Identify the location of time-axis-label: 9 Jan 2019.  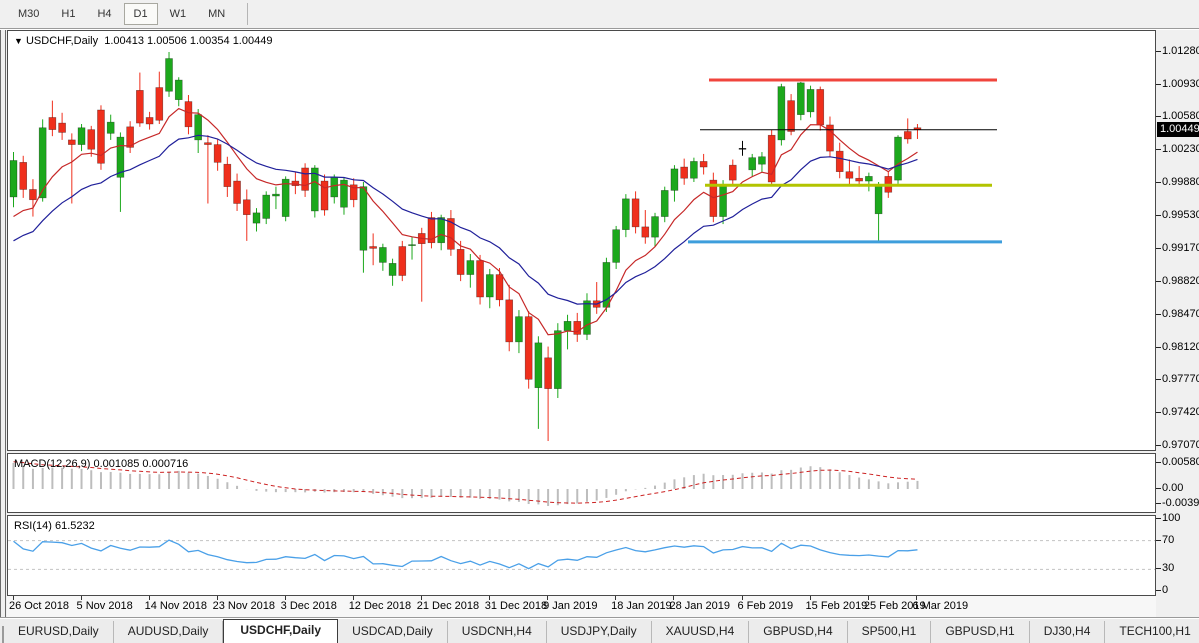
(570, 606).